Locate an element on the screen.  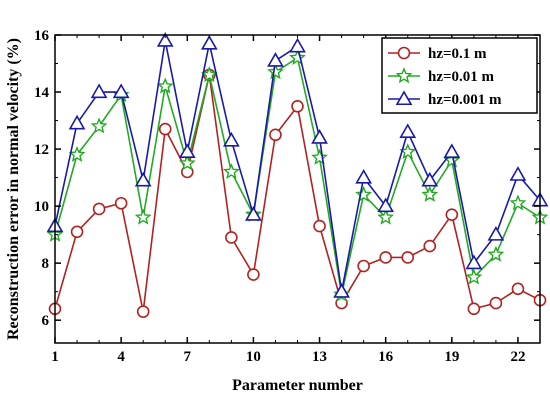
x-tick-label: 16 is located at coordinates (386, 357).